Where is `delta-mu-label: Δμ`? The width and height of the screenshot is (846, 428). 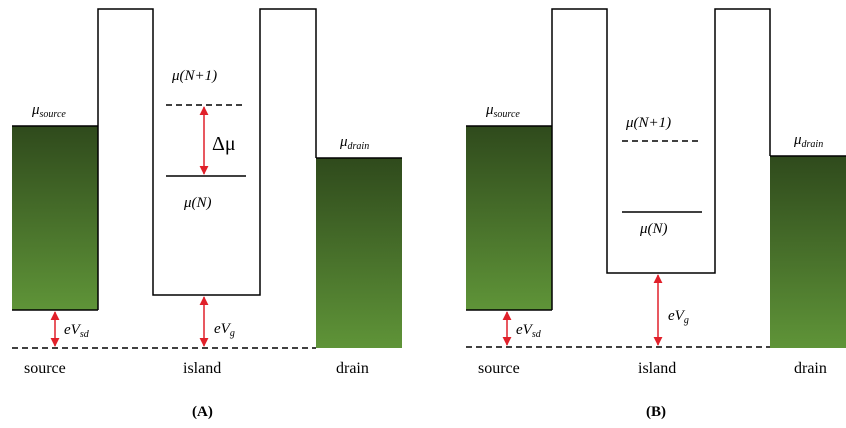 delta-mu-label: Δμ is located at coordinates (224, 144).